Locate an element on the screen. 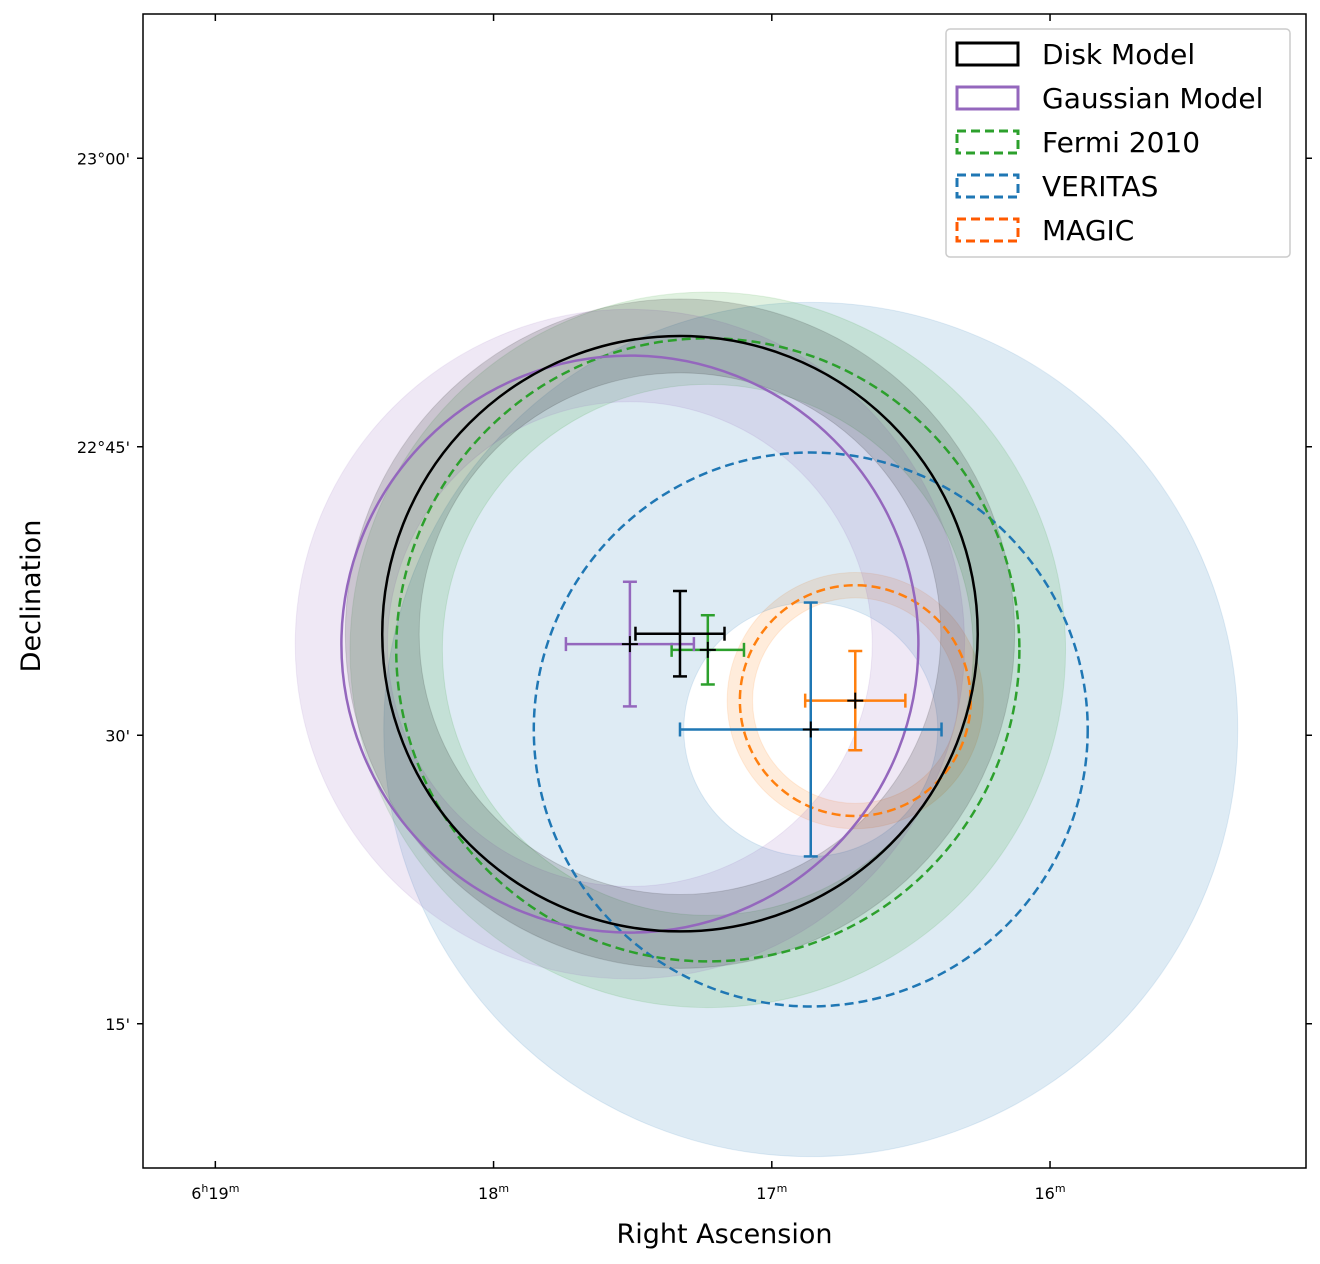 Image resolution: width=1320 pixels, height=1264 pixels. legend-item-disk-model: Disk Model is located at coordinates (1075, 54).